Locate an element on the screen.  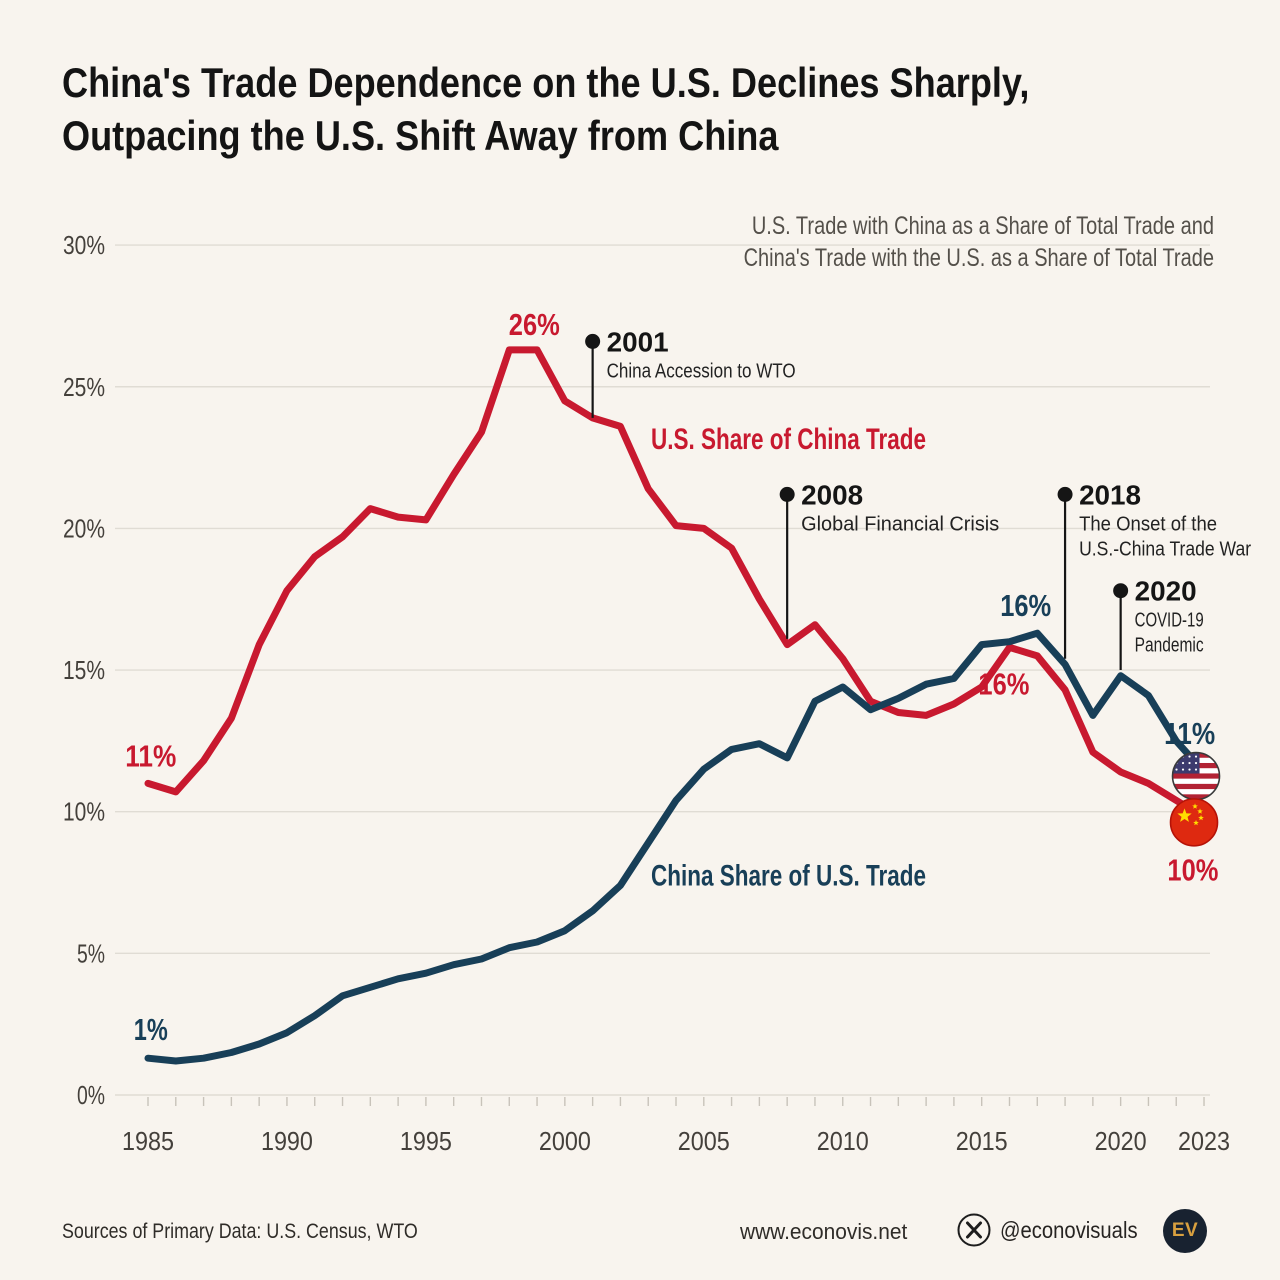
x-tick-label: 1985 is located at coordinates (148, 1141).